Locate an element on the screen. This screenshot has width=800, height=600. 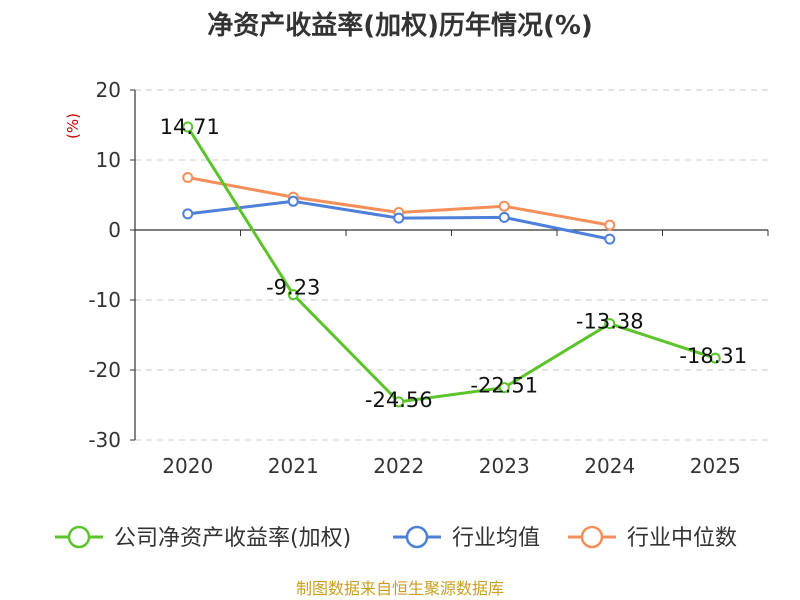
data-label: -13.38 is located at coordinates (610, 322).